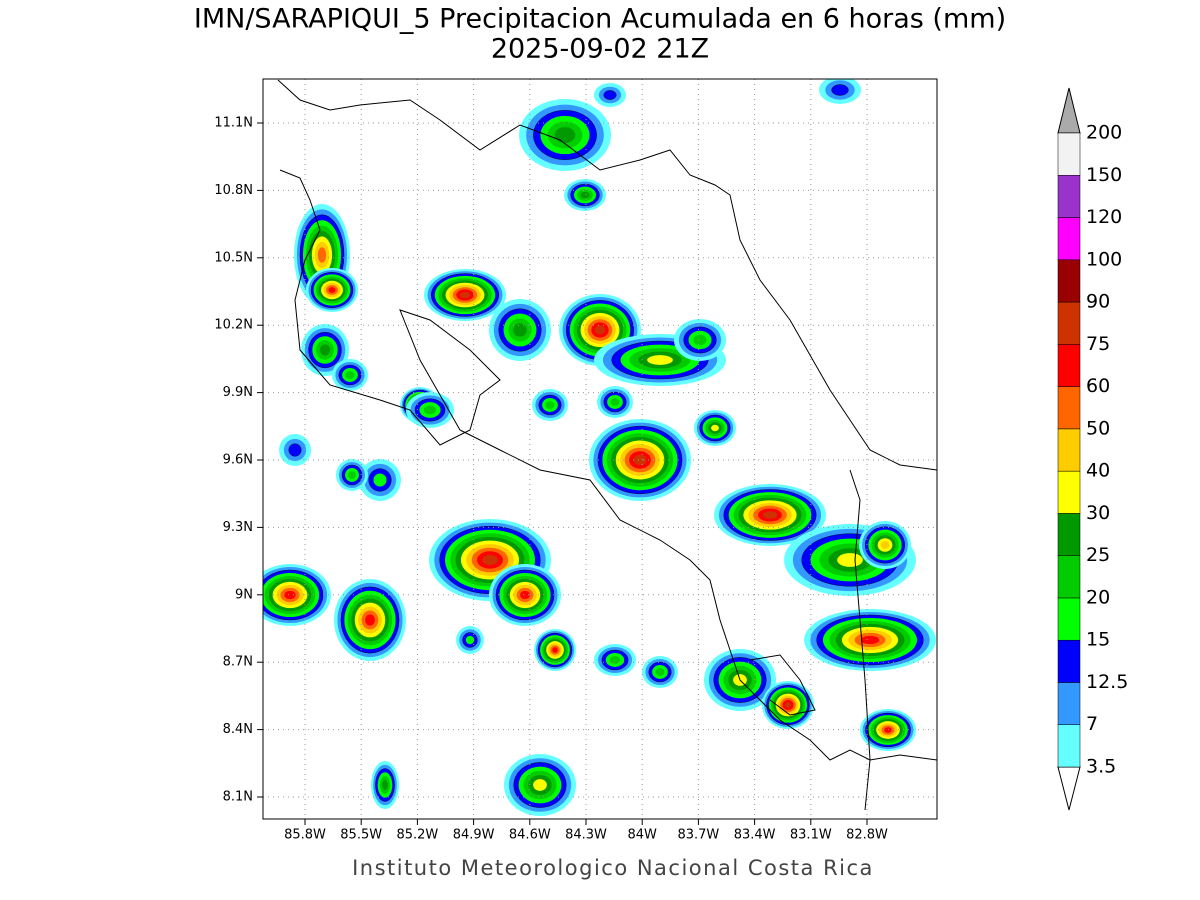 The height and width of the screenshot is (900, 1200). What do you see at coordinates (698, 835) in the screenshot?
I see `lon-label: 83.7W` at bounding box center [698, 835].